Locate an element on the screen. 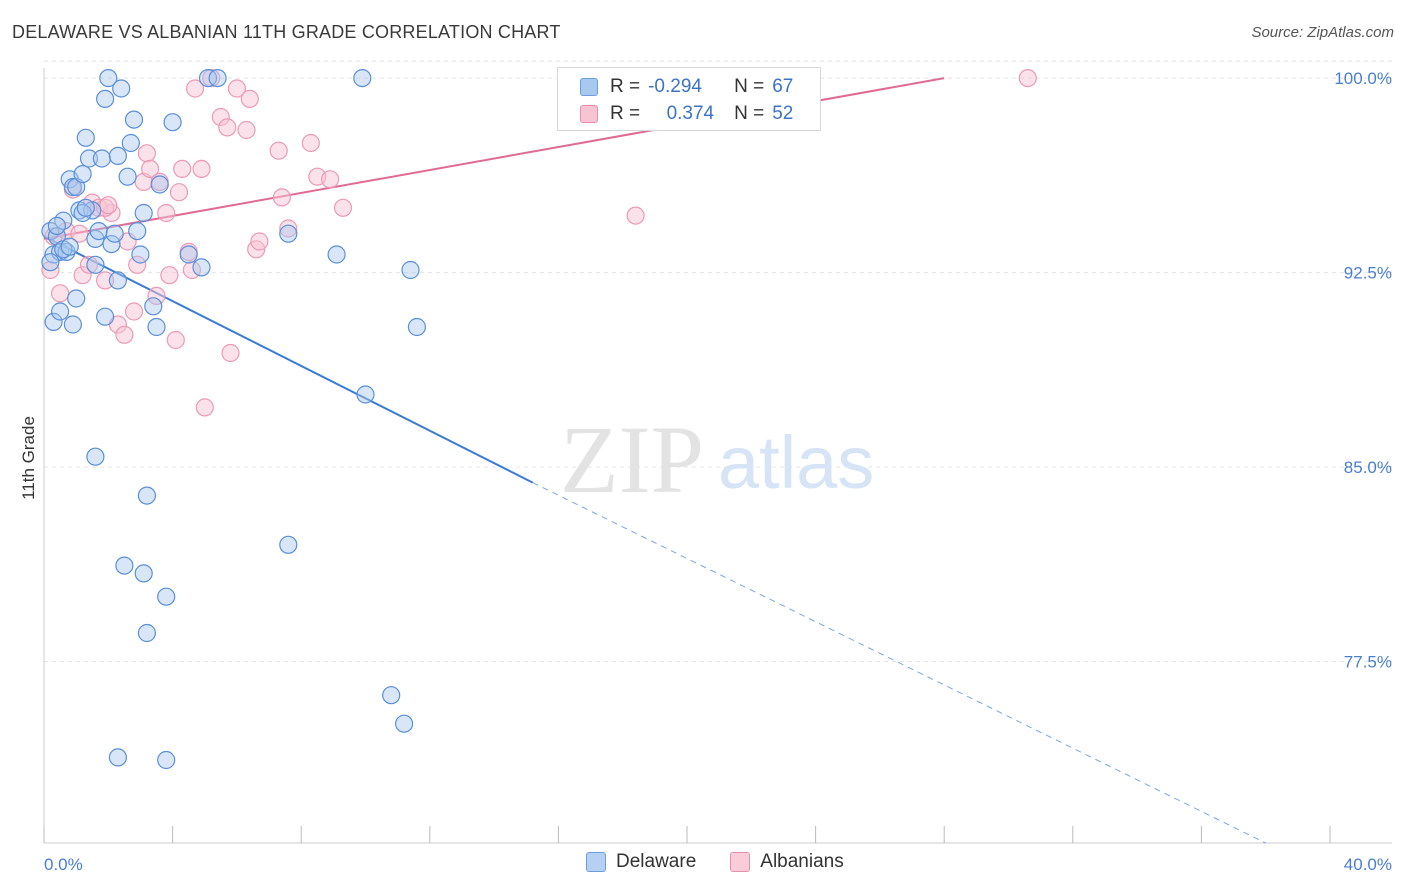  x-tick-label: 40.0% is located at coordinates (1368, 864).